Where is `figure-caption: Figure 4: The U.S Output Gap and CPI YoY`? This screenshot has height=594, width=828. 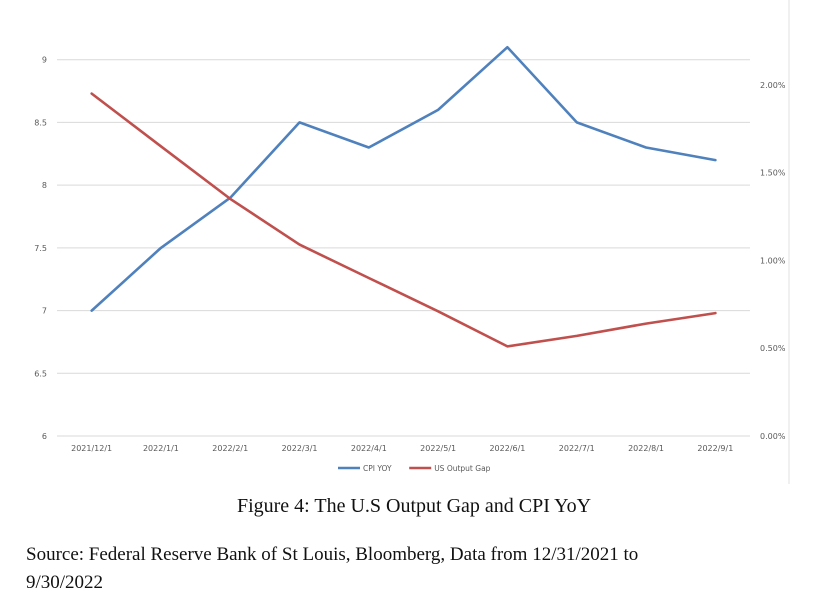
figure-caption: Figure 4: The U.S Output Gap and CPI YoY is located at coordinates (414, 506).